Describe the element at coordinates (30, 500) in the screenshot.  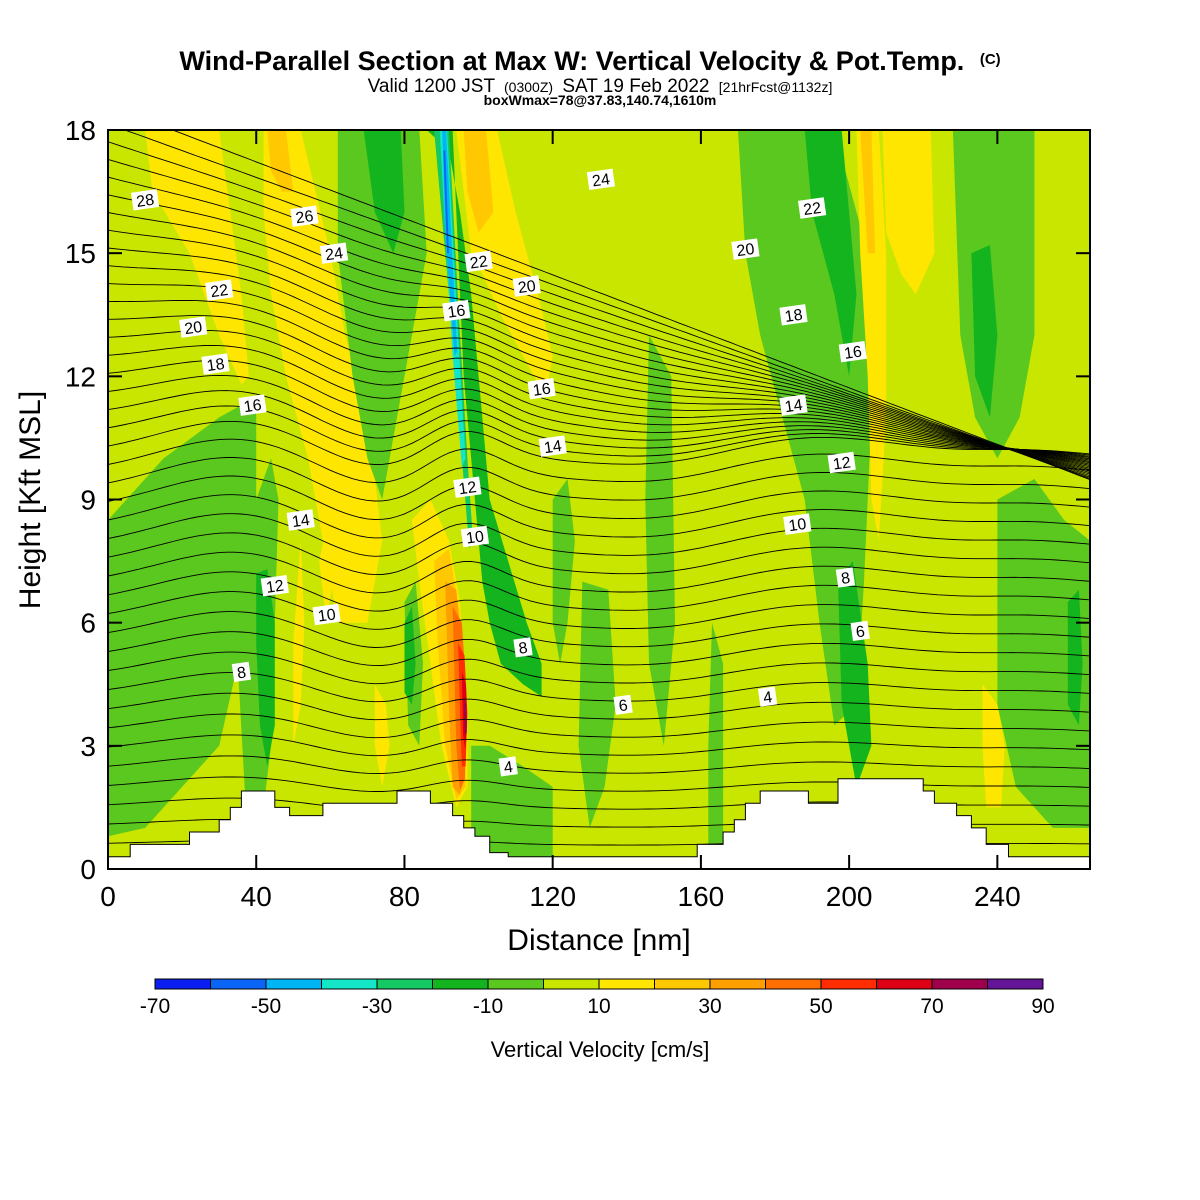
I see `y-axis-label: Height [Kft MSL]` at that location.